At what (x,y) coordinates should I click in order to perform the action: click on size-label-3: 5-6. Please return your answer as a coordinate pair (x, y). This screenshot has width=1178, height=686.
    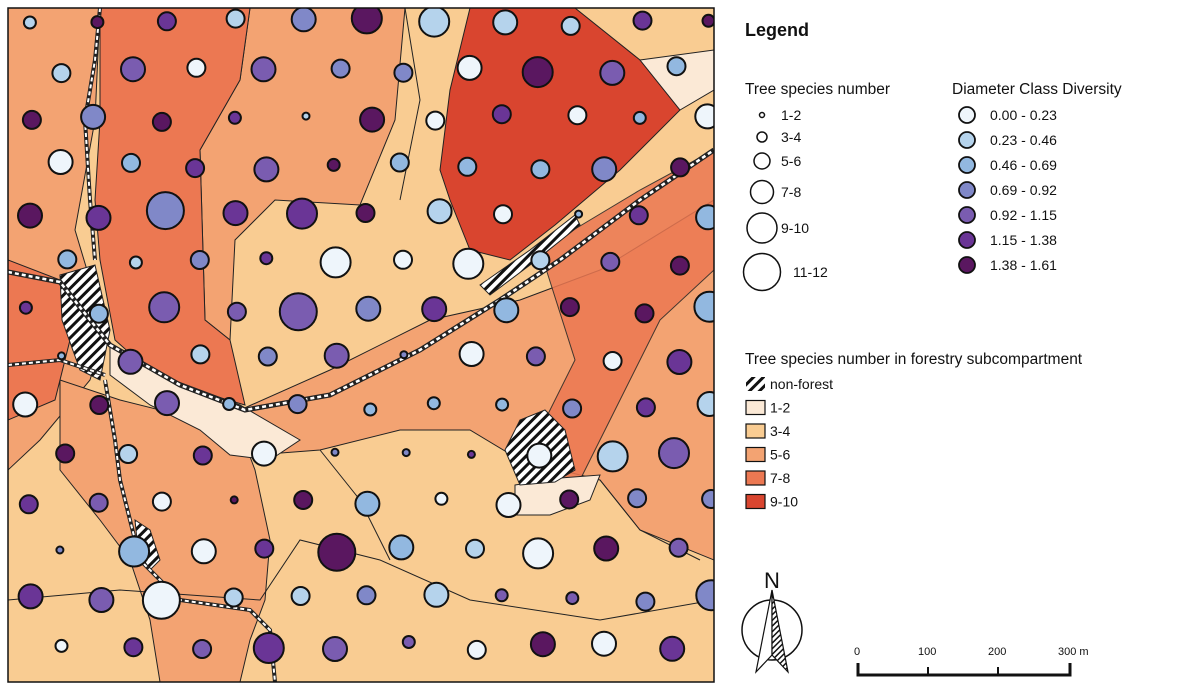
    Looking at the image, I should click on (791, 161).